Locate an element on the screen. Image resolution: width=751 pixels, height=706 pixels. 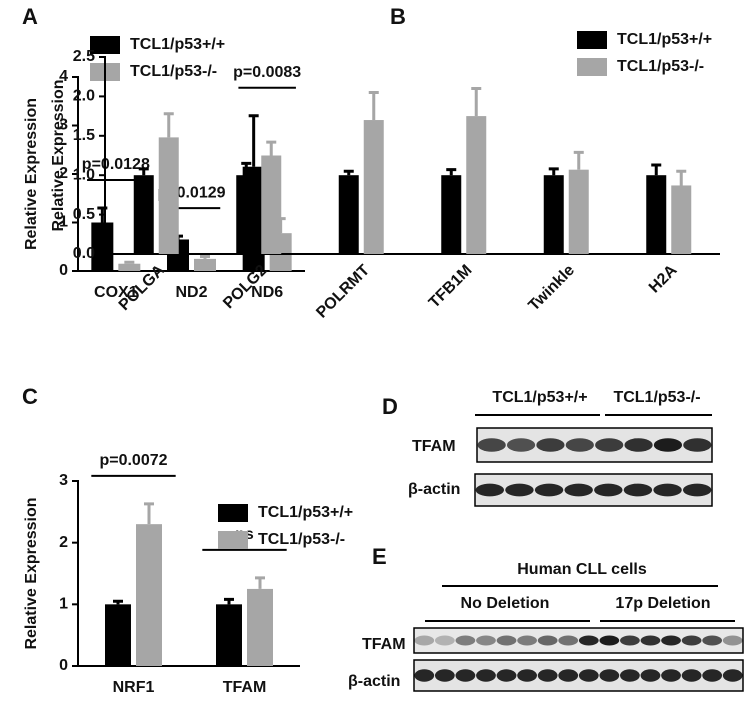
blot-title: Human CLL cells is located at coordinates (582, 569).